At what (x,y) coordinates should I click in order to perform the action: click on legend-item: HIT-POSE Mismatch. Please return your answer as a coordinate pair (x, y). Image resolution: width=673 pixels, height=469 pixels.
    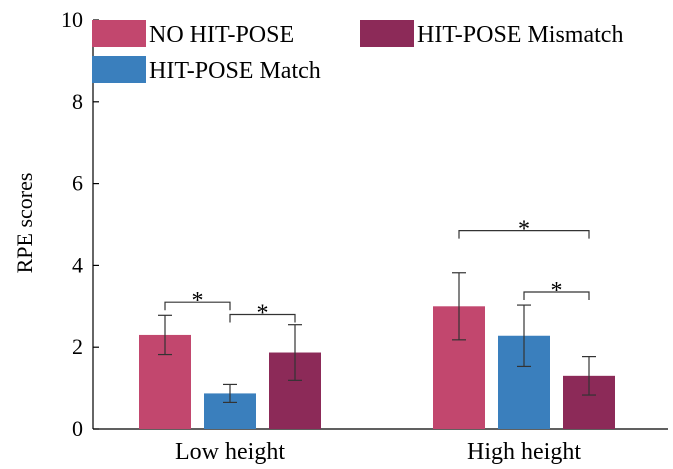
    Looking at the image, I should click on (491, 34).